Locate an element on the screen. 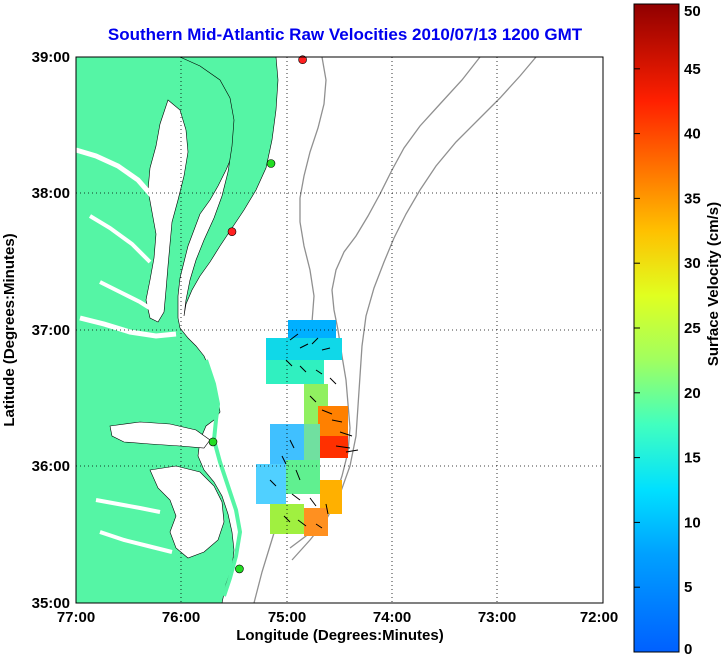 This screenshot has height=659, width=724. contour-shelf is located at coordinates (313, 189).